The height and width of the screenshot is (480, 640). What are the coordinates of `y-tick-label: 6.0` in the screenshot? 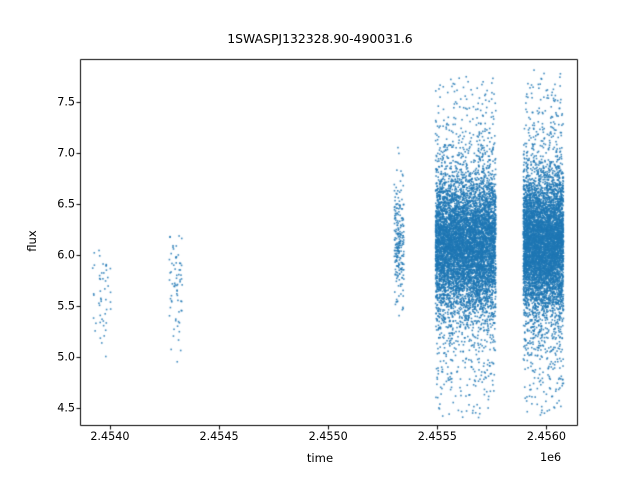 It's located at (66, 255).